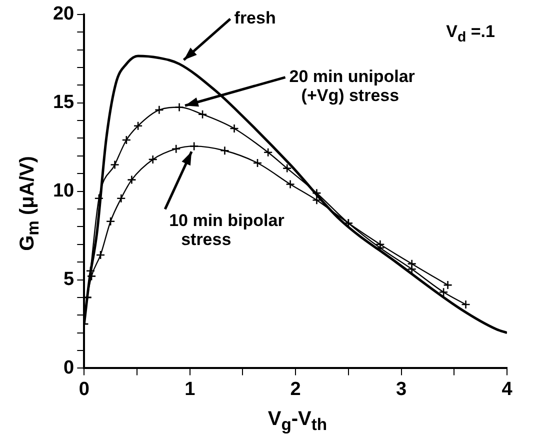  Describe the element at coordinates (507, 389) in the screenshot. I see `x-tick-label: 4` at that location.